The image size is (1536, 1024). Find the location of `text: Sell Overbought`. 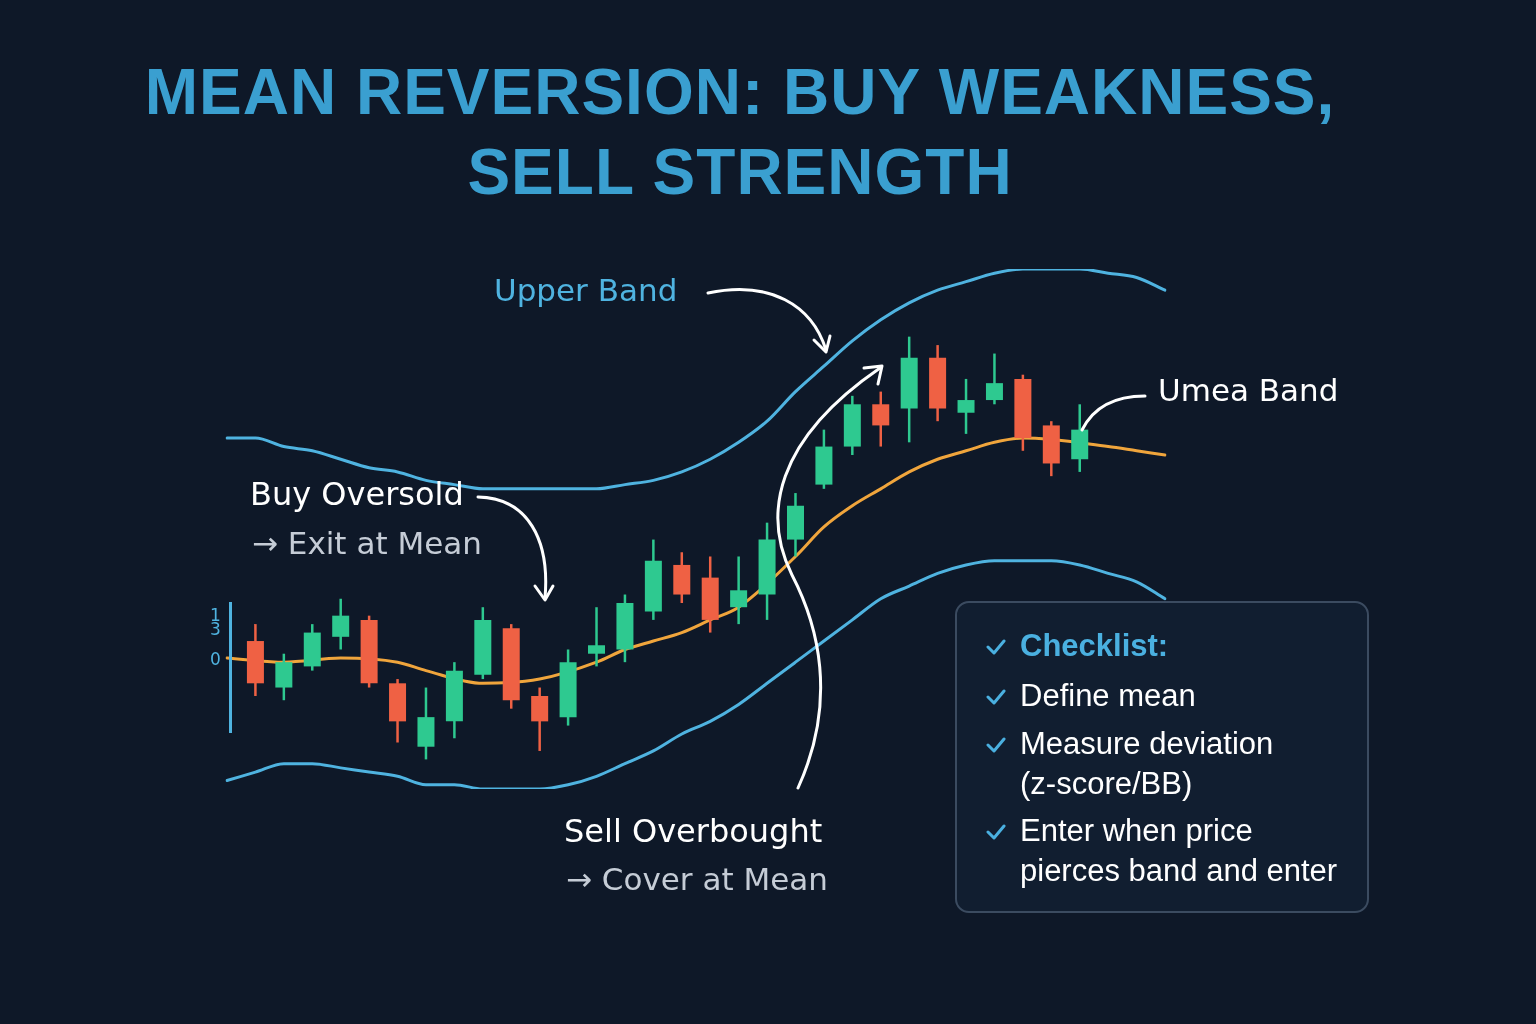

text: Sell Overbought is located at coordinates (693, 831).